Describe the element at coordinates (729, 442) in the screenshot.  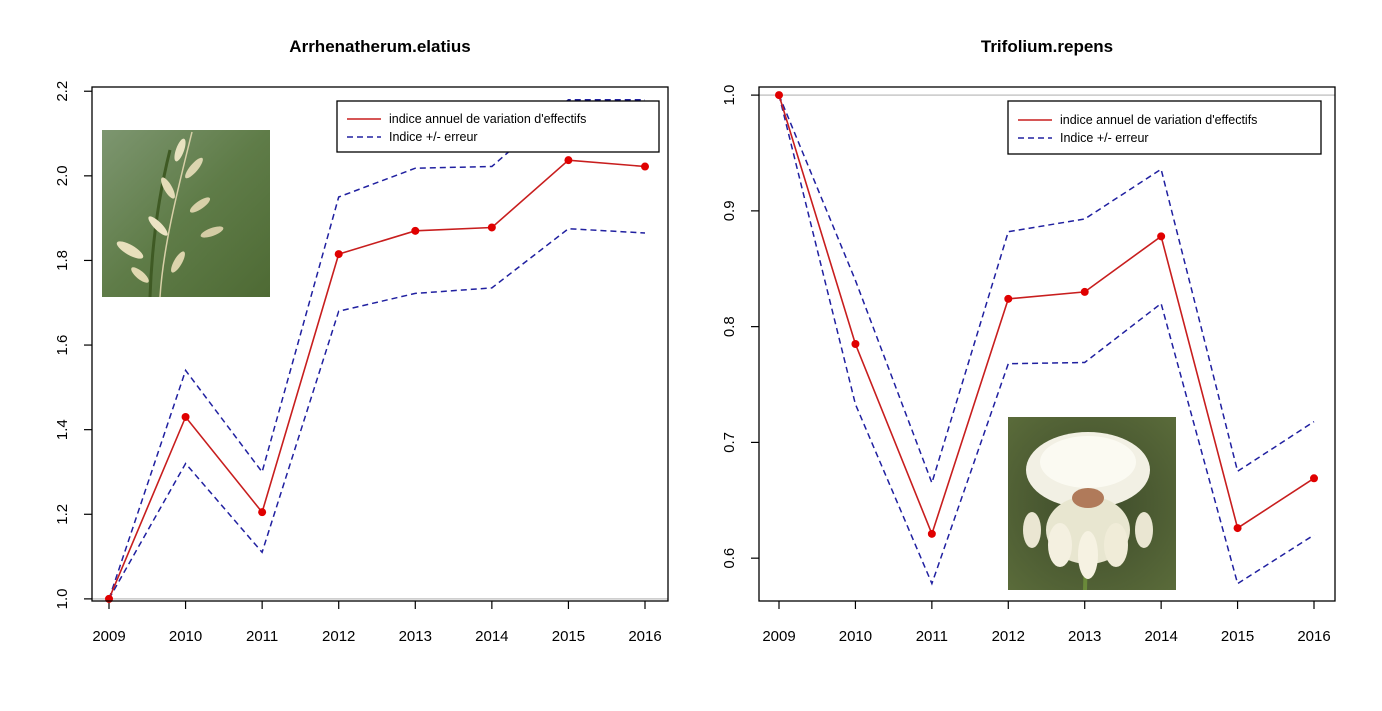
I see `y-tick-label: 0.7` at that location.